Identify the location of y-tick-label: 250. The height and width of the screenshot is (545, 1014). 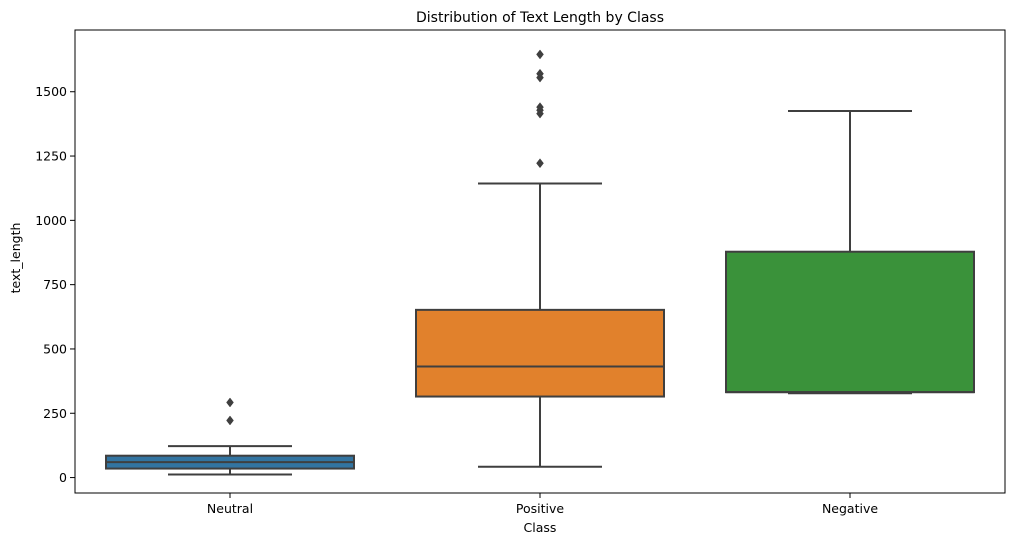
(55, 413).